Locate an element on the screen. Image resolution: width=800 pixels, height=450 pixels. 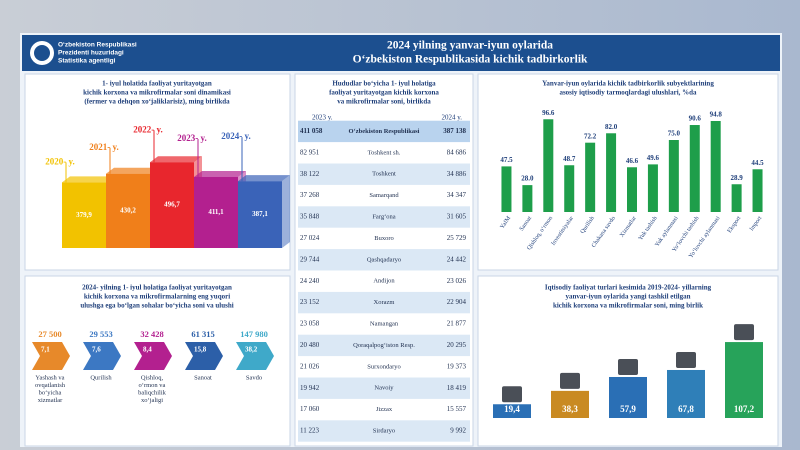
cell: 82 951 is located at coordinates (310, 152).